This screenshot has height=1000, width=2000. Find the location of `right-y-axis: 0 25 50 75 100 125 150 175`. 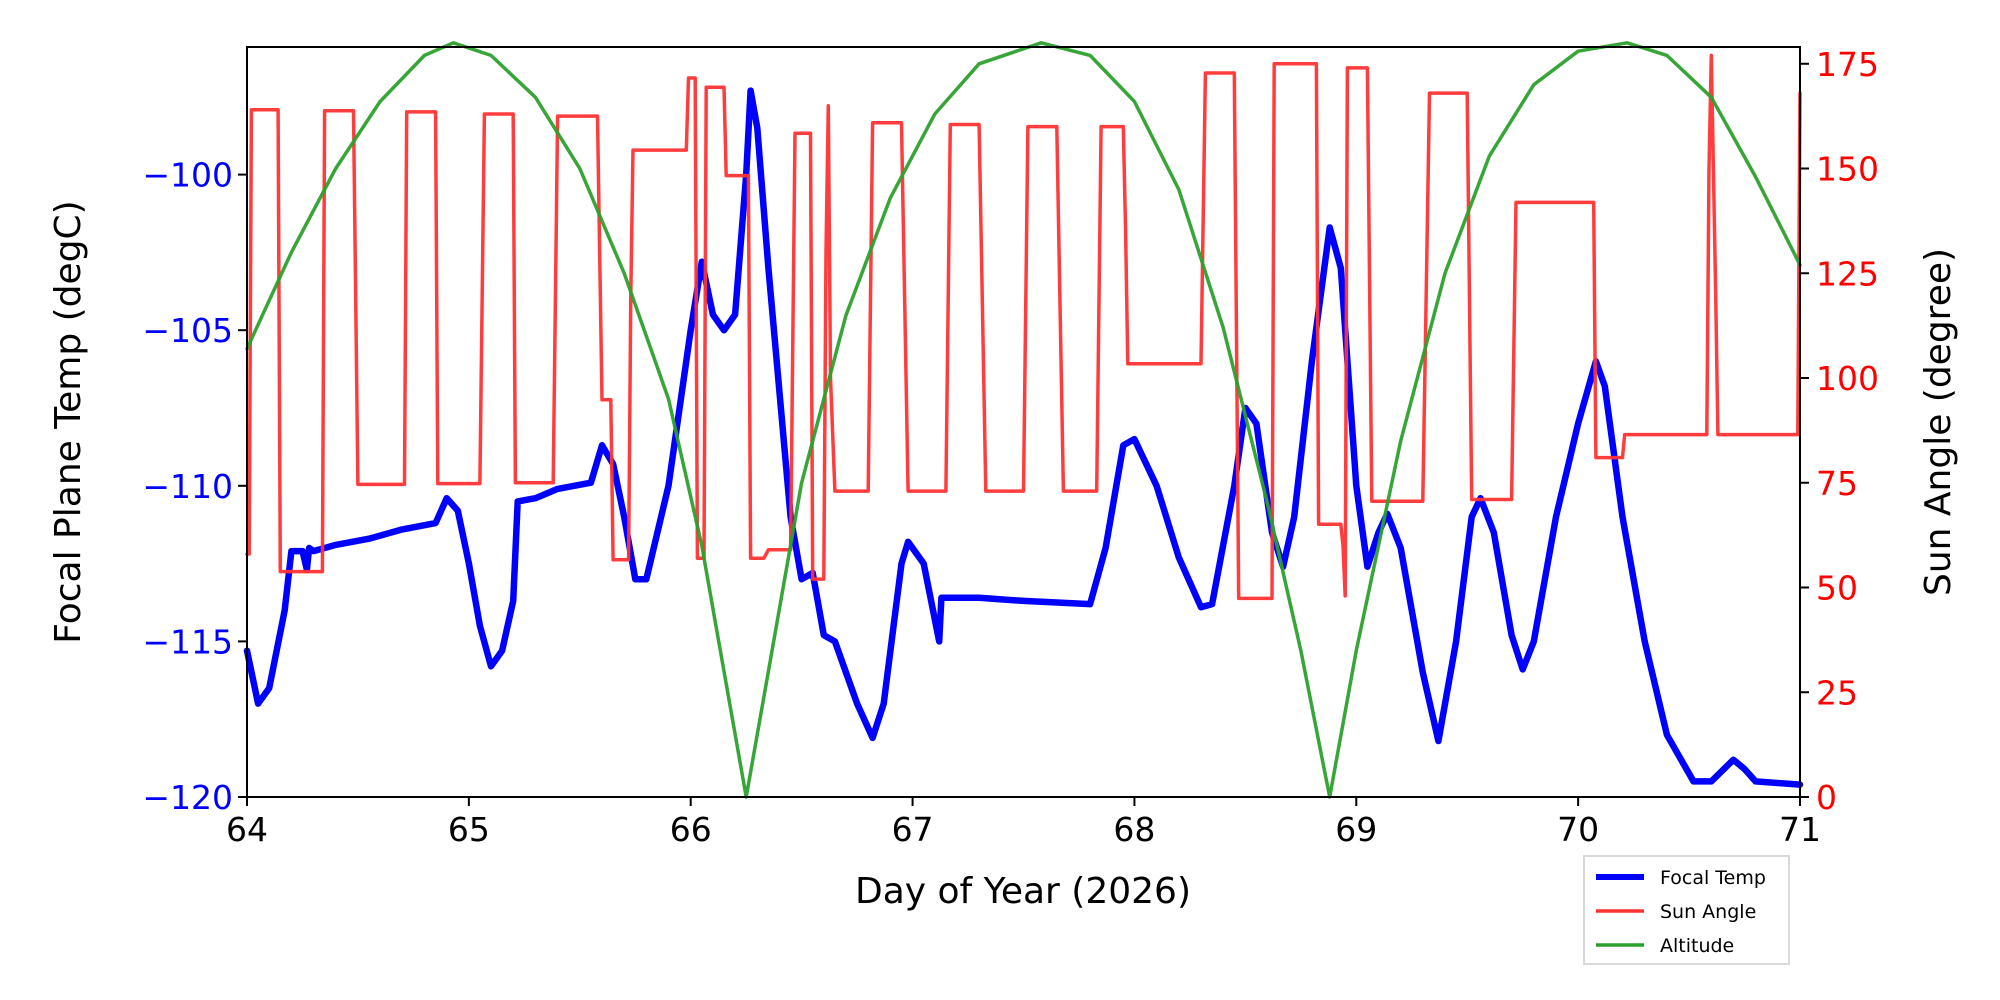

right-y-axis: 0 25 50 75 100 125 150 175 is located at coordinates (1839, 431).